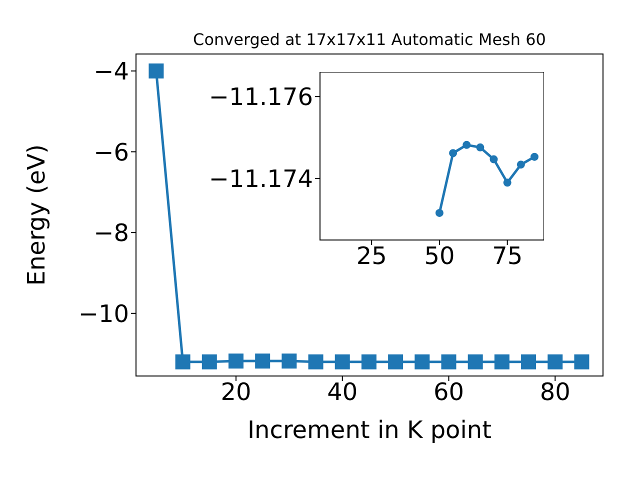 This screenshot has width=640, height=480. What do you see at coordinates (369, 39) in the screenshot?
I see `chart-title: Converged at 17x17x11 Automatic Mesh 60` at bounding box center [369, 39].